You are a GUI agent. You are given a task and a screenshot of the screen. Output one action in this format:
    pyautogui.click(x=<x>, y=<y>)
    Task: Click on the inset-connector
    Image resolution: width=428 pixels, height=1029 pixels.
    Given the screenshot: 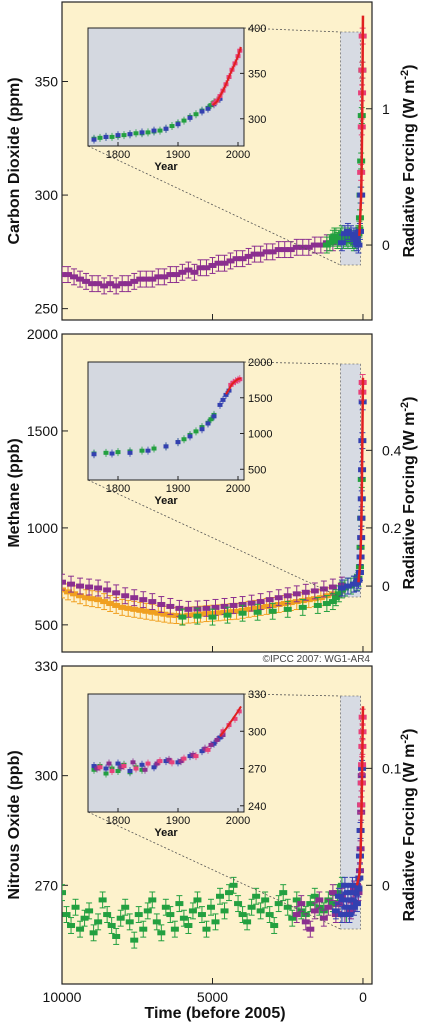 What is the action you would take?
    pyautogui.click(x=292, y=30)
    